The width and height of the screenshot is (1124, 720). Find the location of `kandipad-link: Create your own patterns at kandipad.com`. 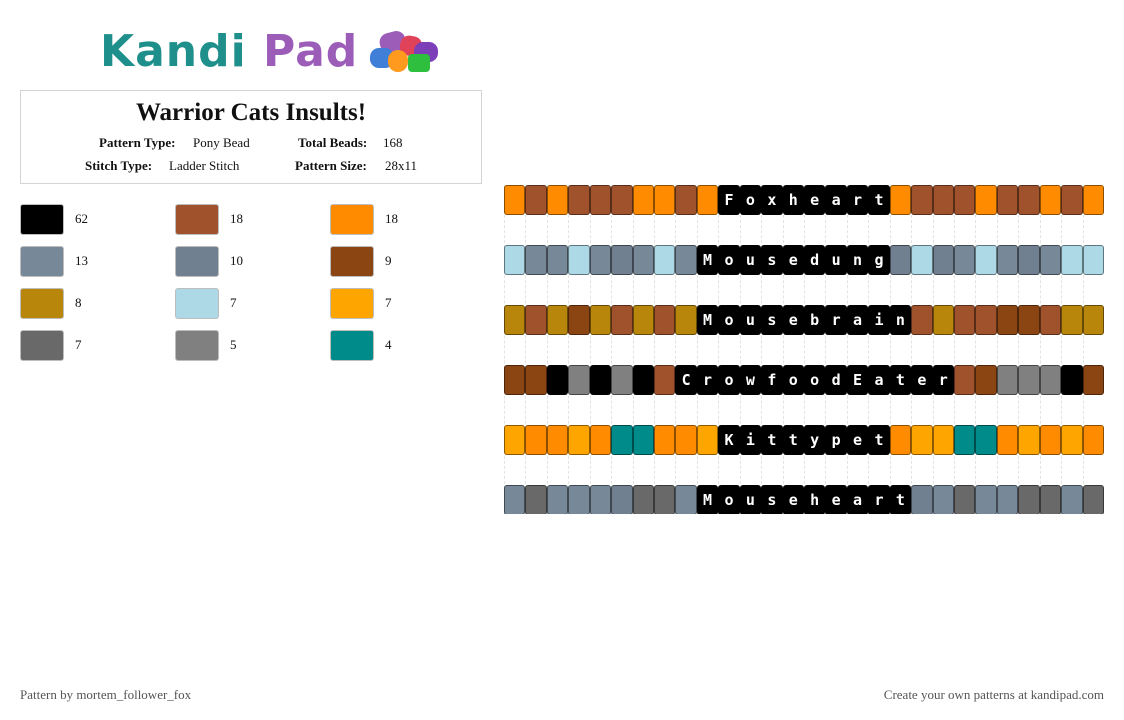

kandipad-link: Create your own patterns at kandipad.com is located at coordinates (993, 694).